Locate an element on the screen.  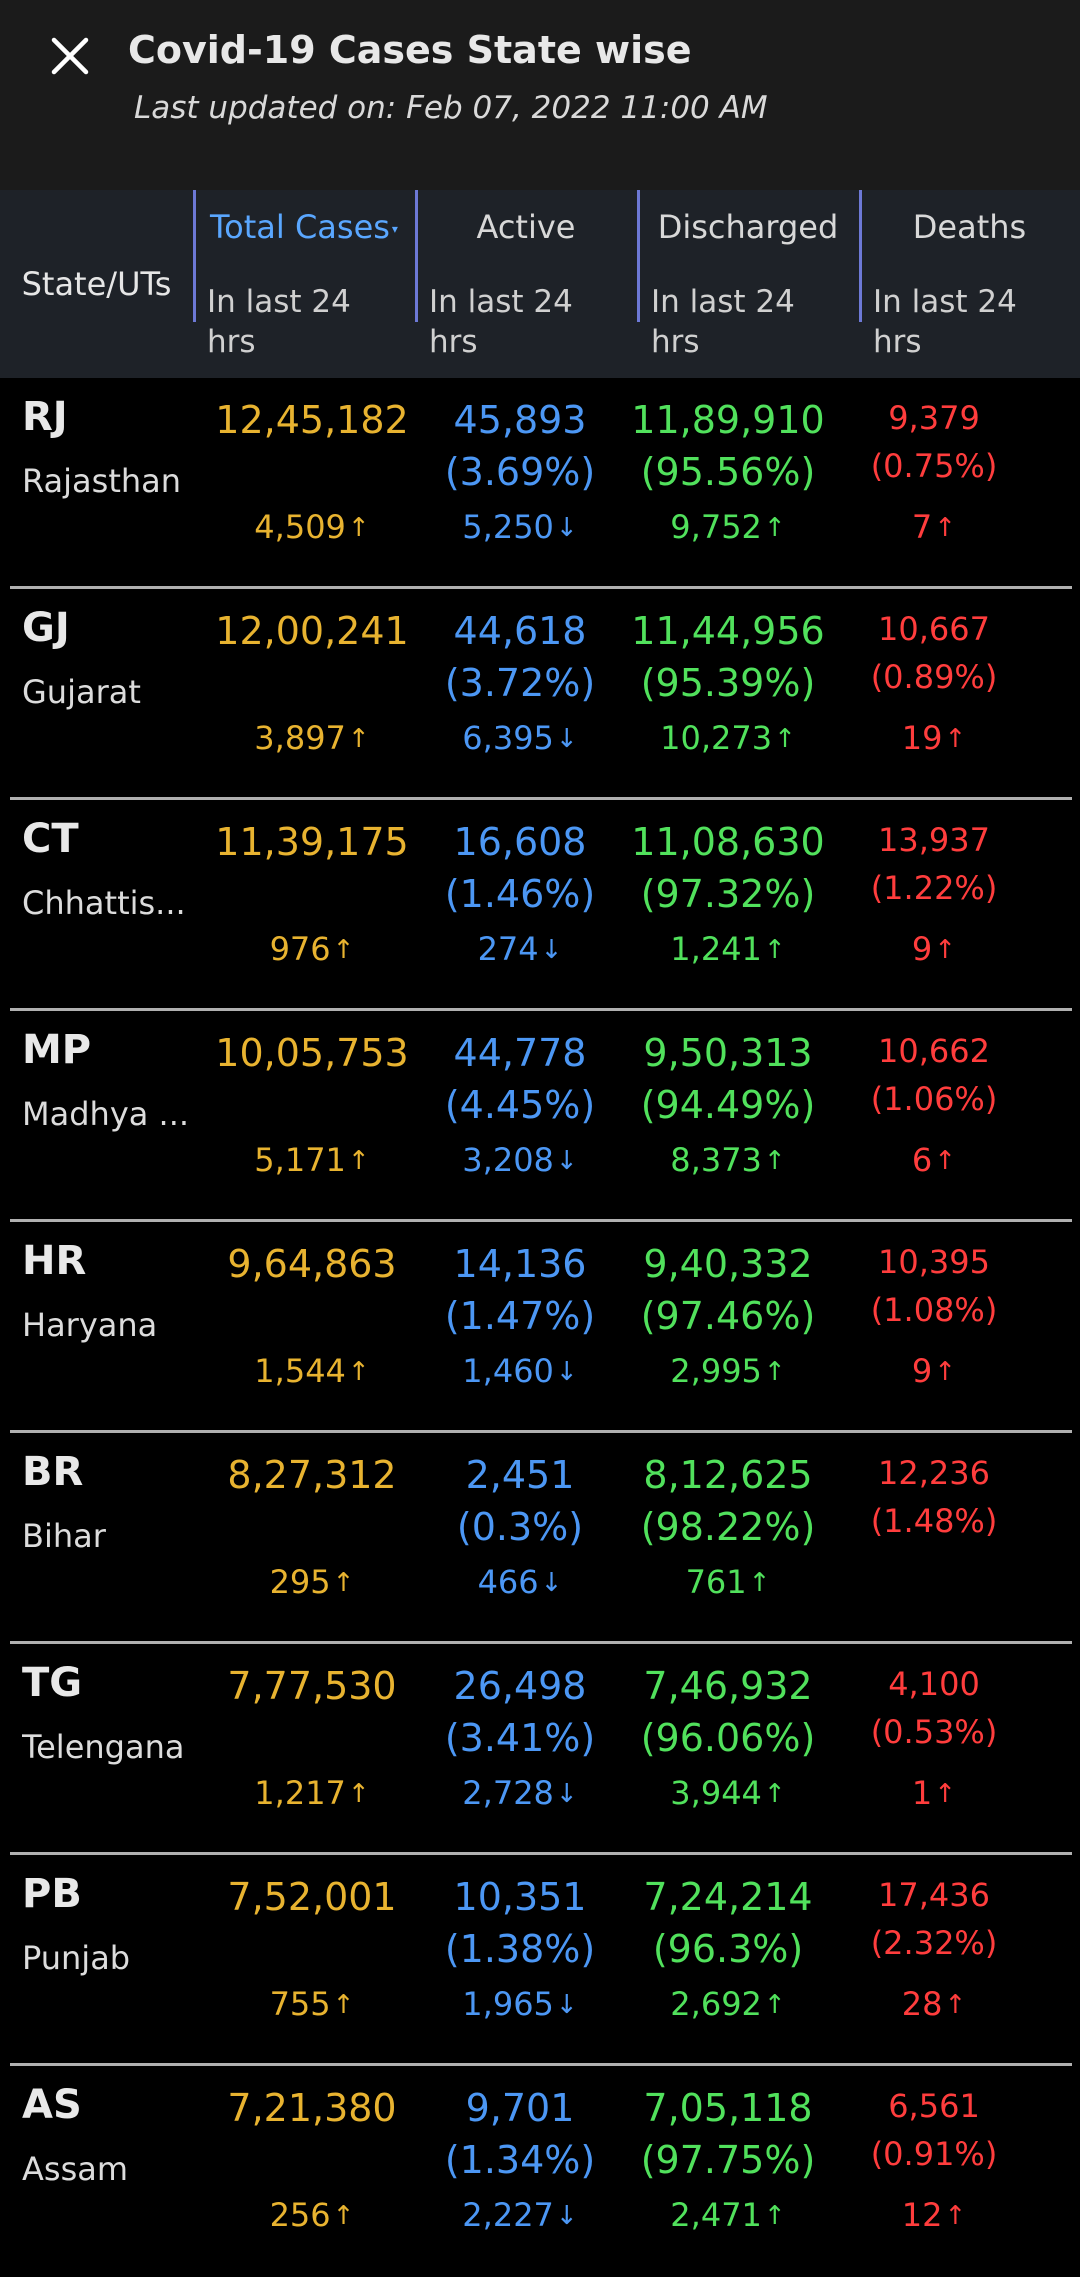
total-cases-value: 7,77,530 is located at coordinates (312, 1686).